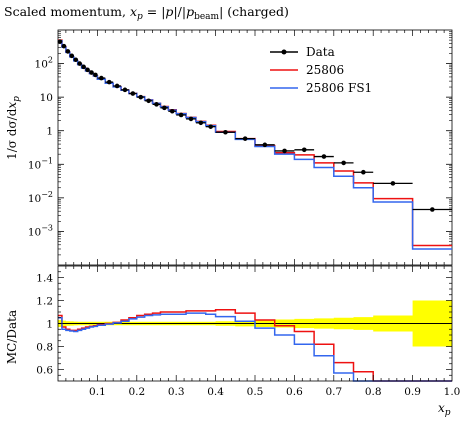 The height and width of the screenshot is (421, 467). Describe the element at coordinates (17, 99) in the screenshot. I see `main-ylabel-sub: p` at that location.